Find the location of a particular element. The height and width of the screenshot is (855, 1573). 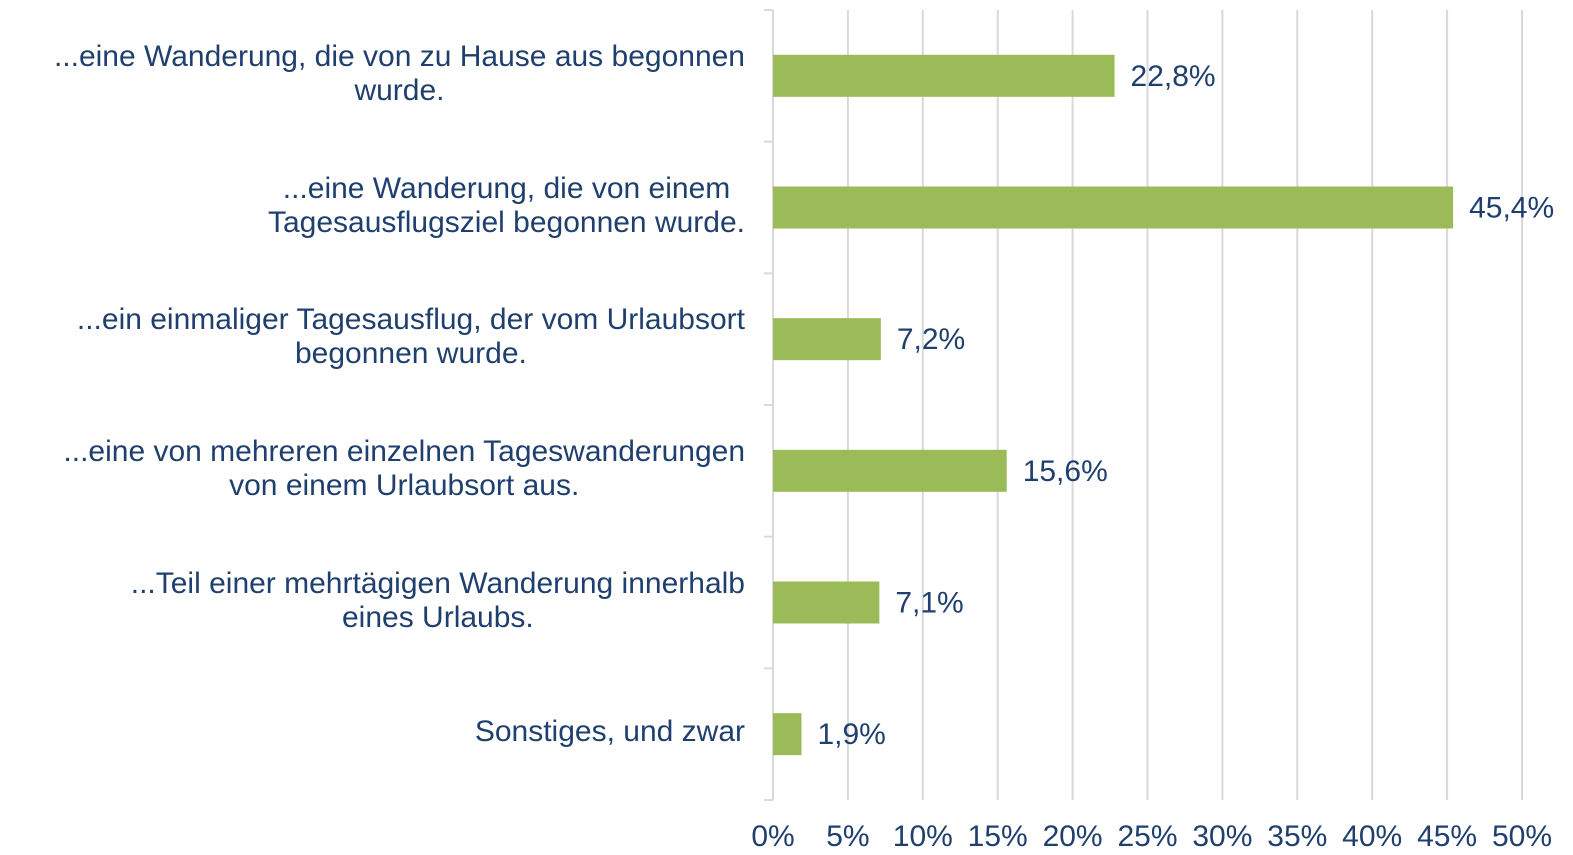

x-tick-label: 0% is located at coordinates (772, 836).